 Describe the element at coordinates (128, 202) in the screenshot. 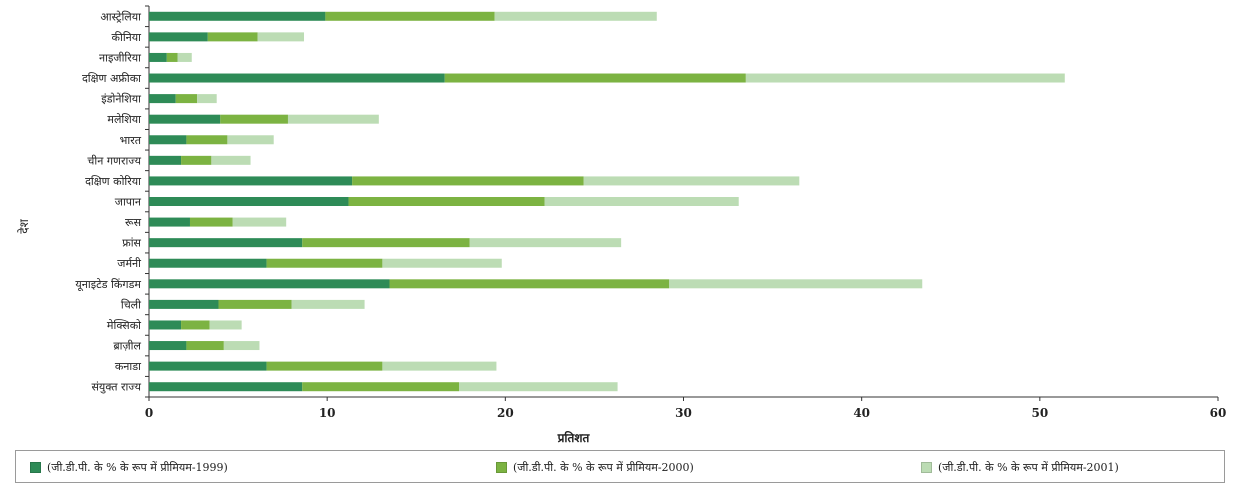

I see `y-tick-label: जापान` at that location.